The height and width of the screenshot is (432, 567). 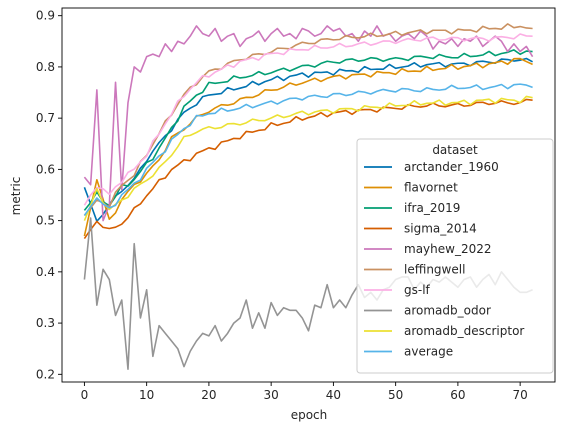 What do you see at coordinates (45, 169) in the screenshot?
I see `y-tick-label: 0.6` at bounding box center [45, 169].